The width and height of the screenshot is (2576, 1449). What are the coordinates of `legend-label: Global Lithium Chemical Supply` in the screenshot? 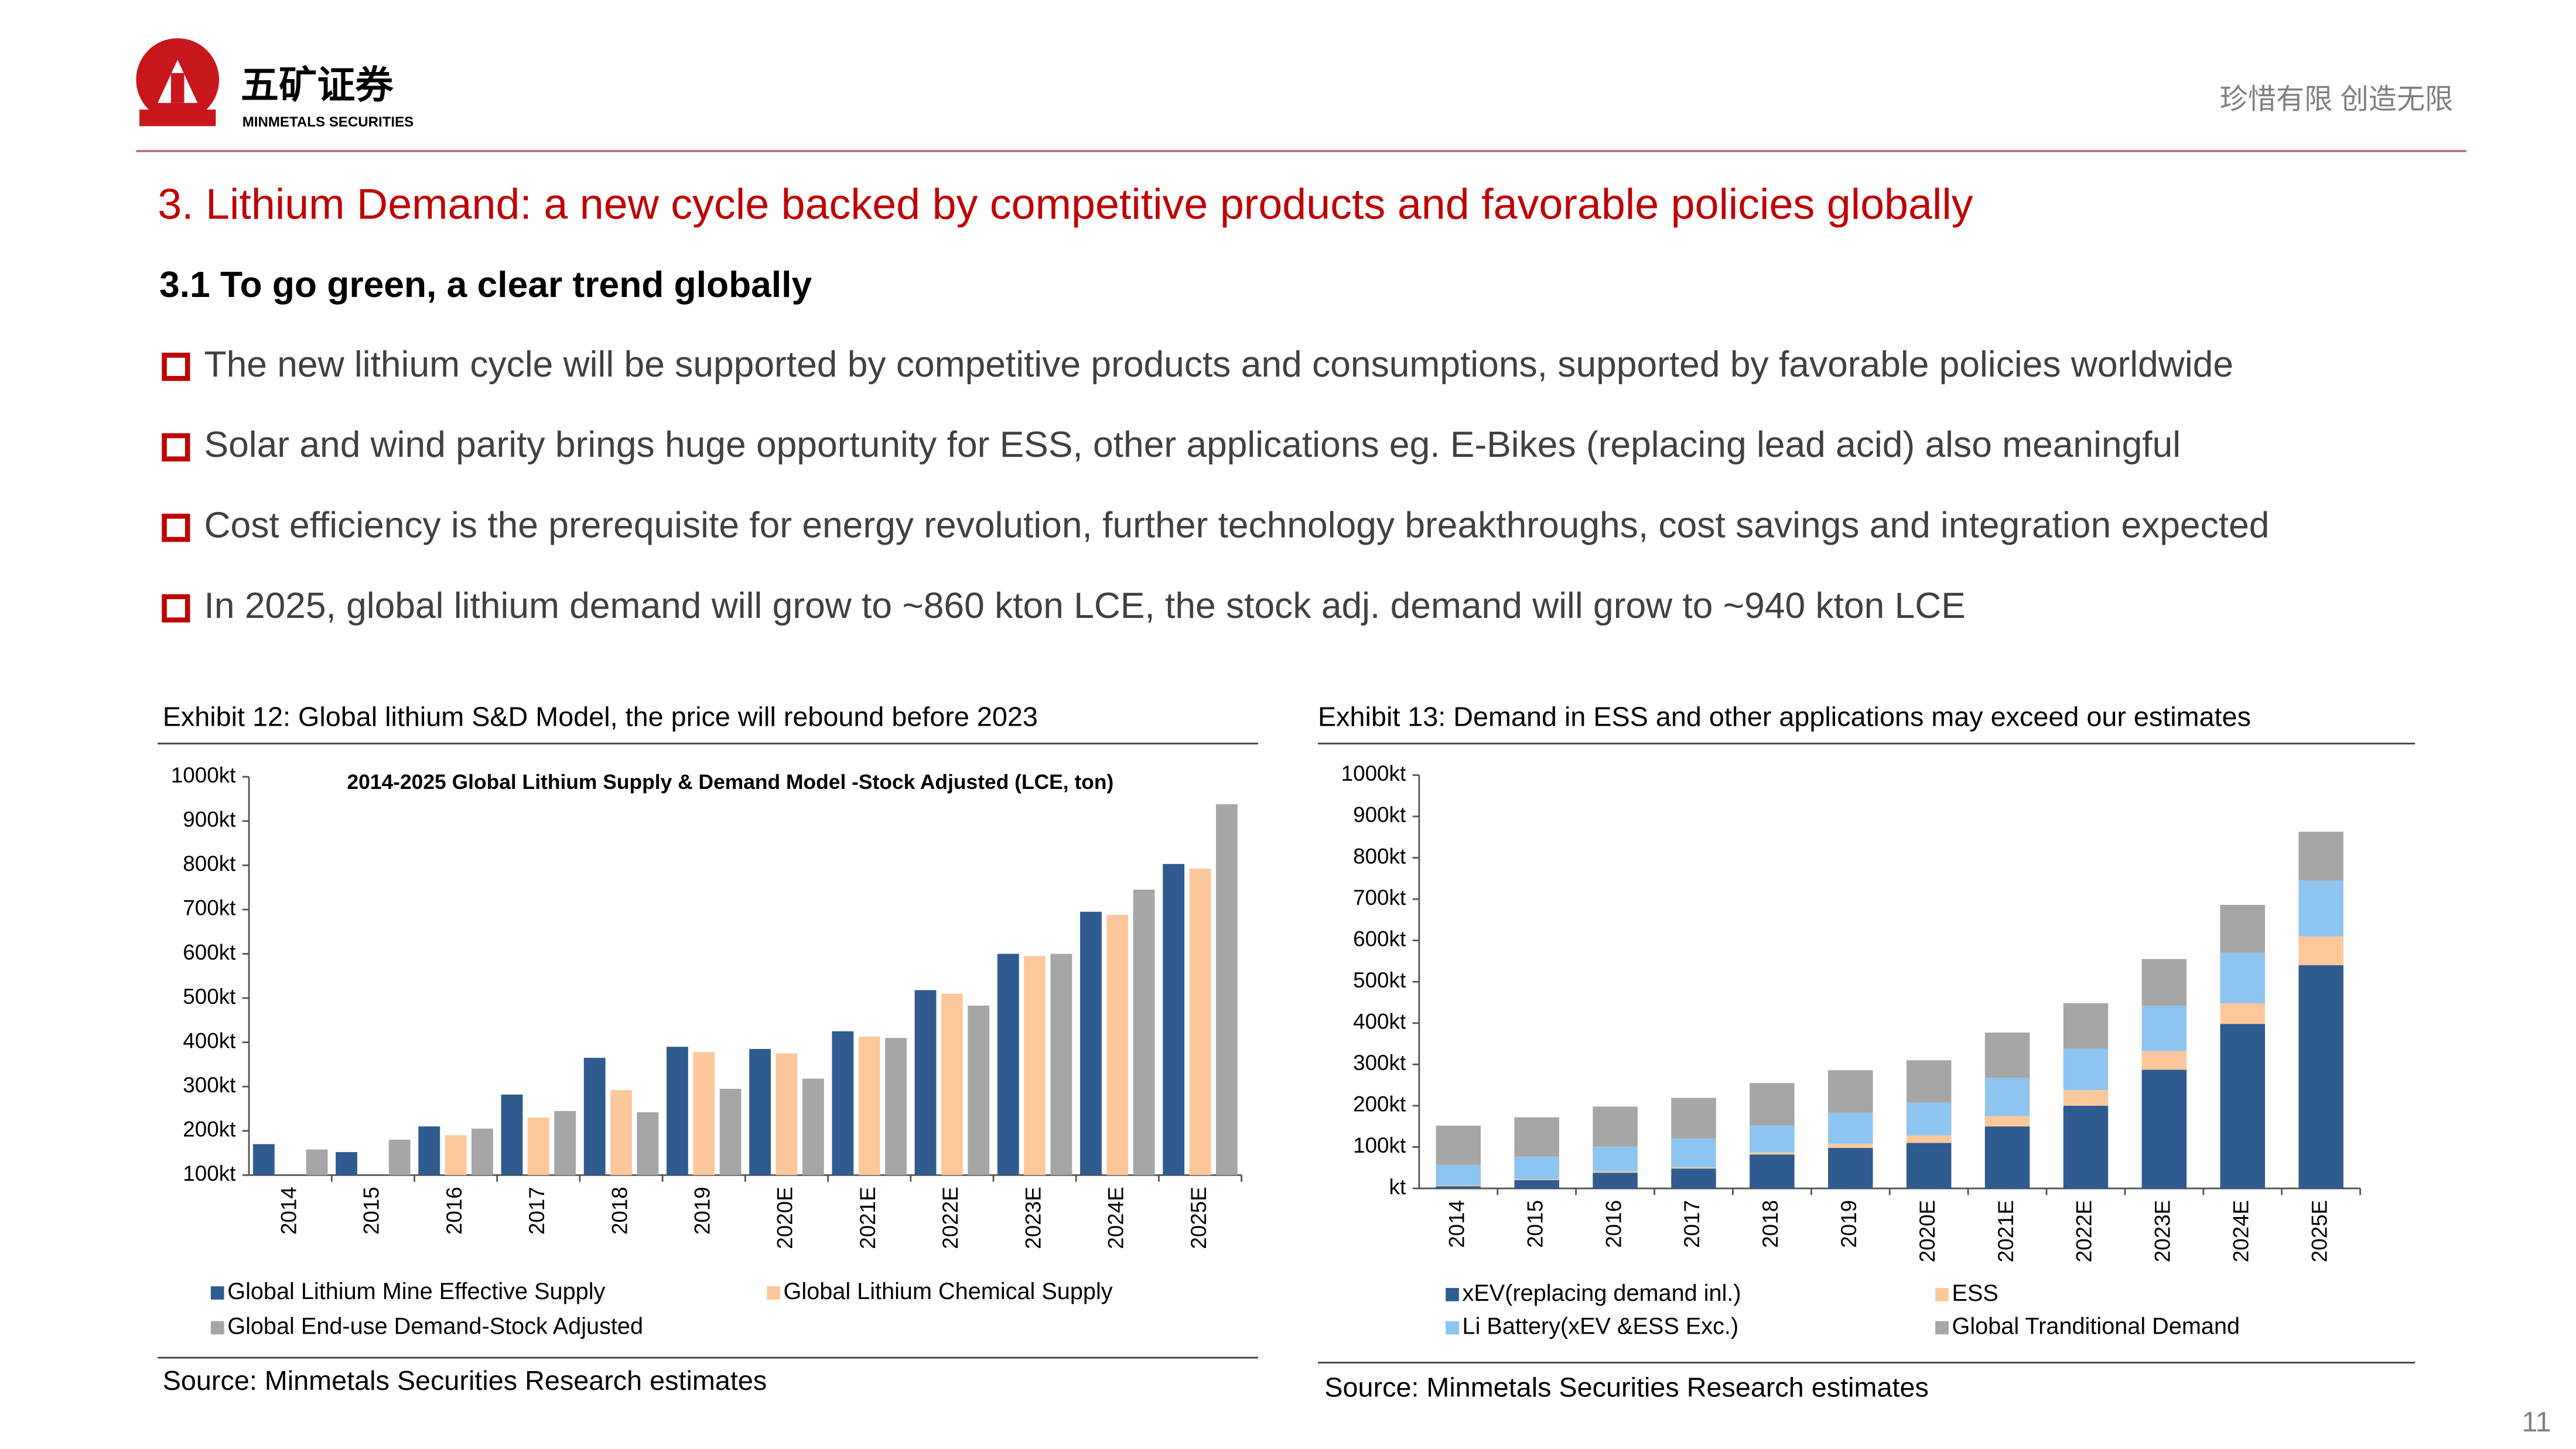 It's located at (949, 1291).